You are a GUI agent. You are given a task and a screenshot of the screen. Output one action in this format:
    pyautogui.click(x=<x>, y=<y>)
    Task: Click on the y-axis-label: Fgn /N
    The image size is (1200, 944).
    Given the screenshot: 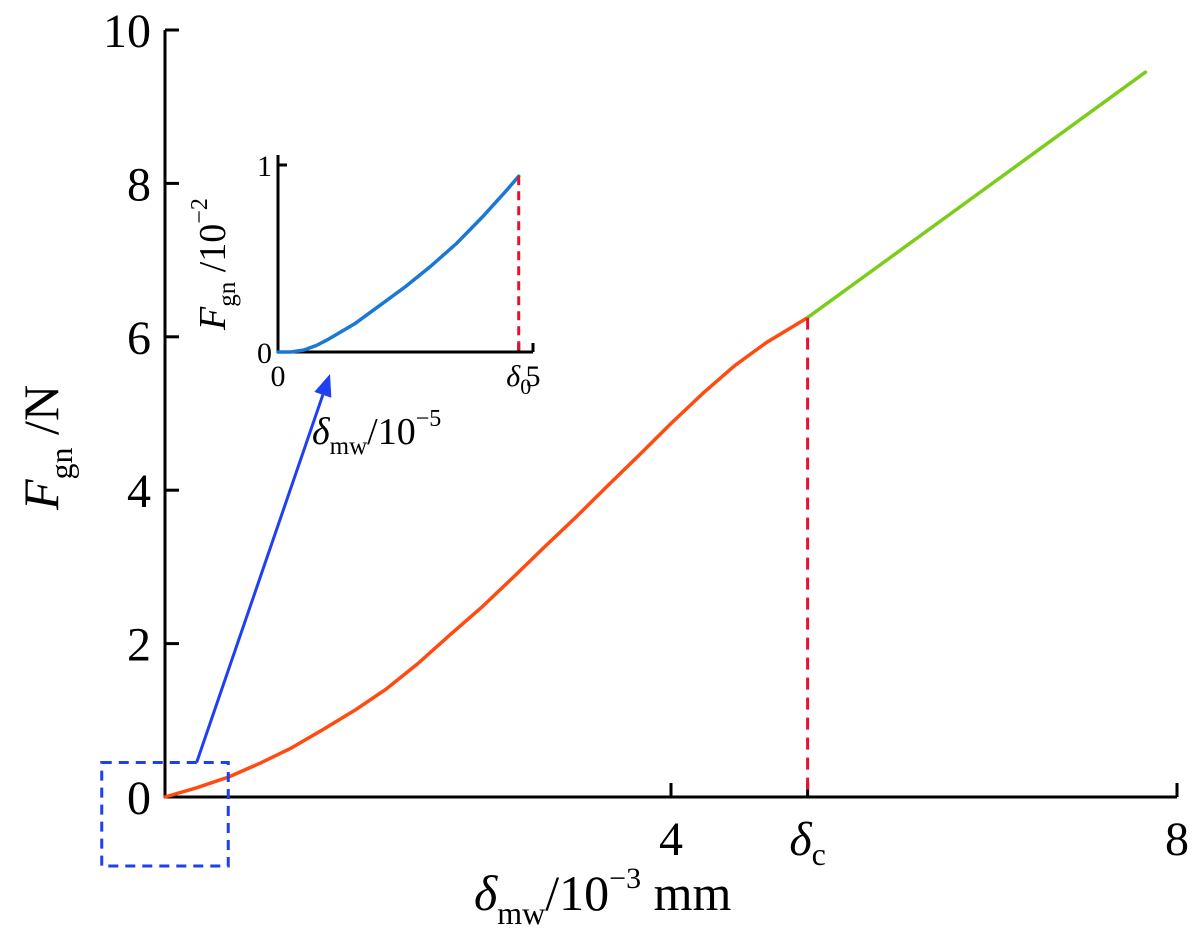 What is the action you would take?
    pyautogui.click(x=46, y=448)
    